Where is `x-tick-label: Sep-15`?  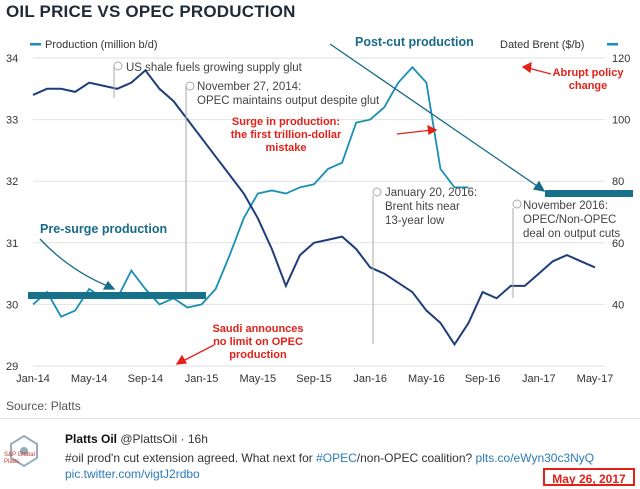
x-tick-label: Sep-15 is located at coordinates (313, 379).